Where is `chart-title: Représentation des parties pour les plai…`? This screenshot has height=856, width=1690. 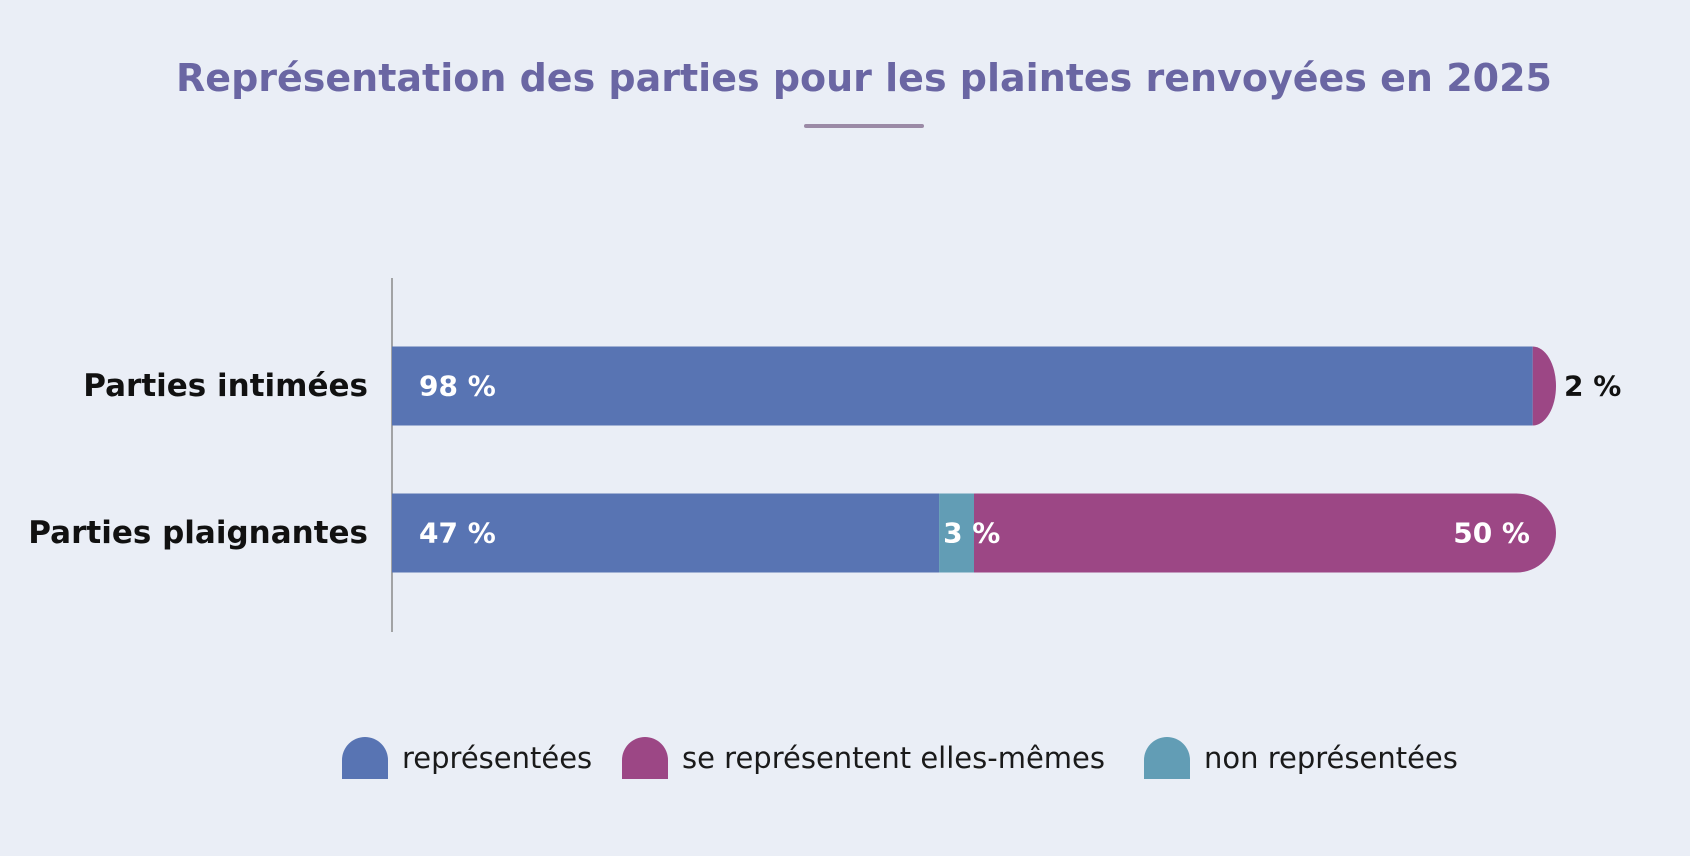 chart-title: Représentation des parties pour les plai… is located at coordinates (864, 78).